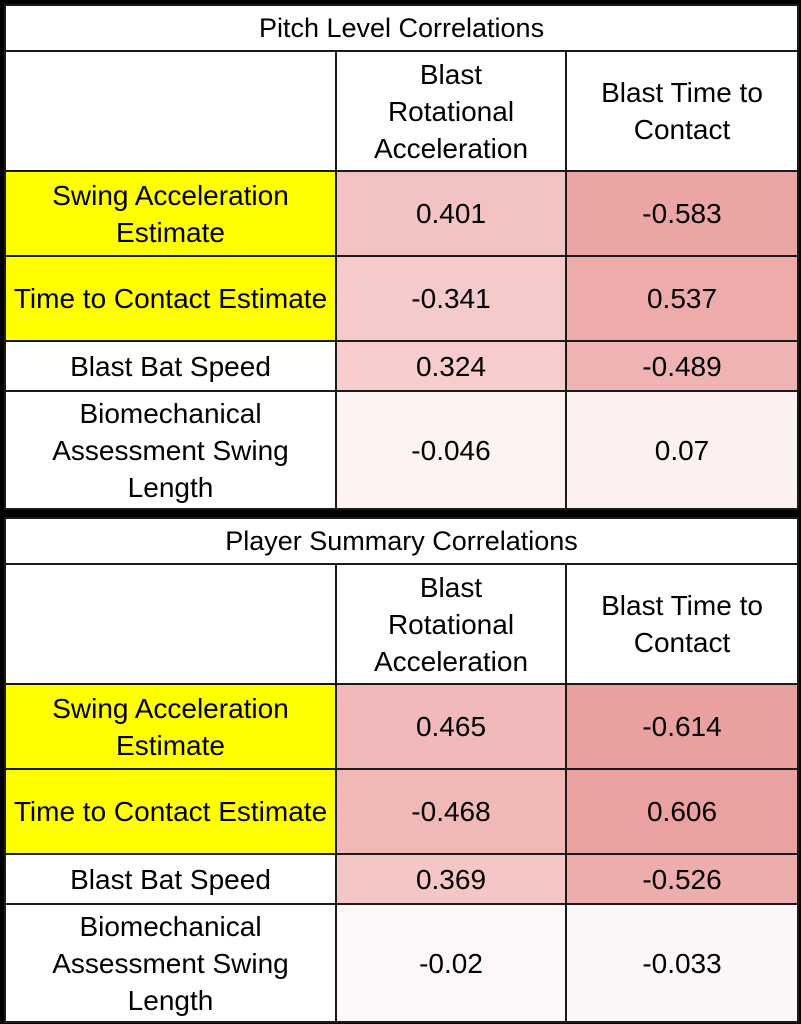 The height and width of the screenshot is (1024, 801). I want to click on value-cell: 0.465, so click(451, 726).